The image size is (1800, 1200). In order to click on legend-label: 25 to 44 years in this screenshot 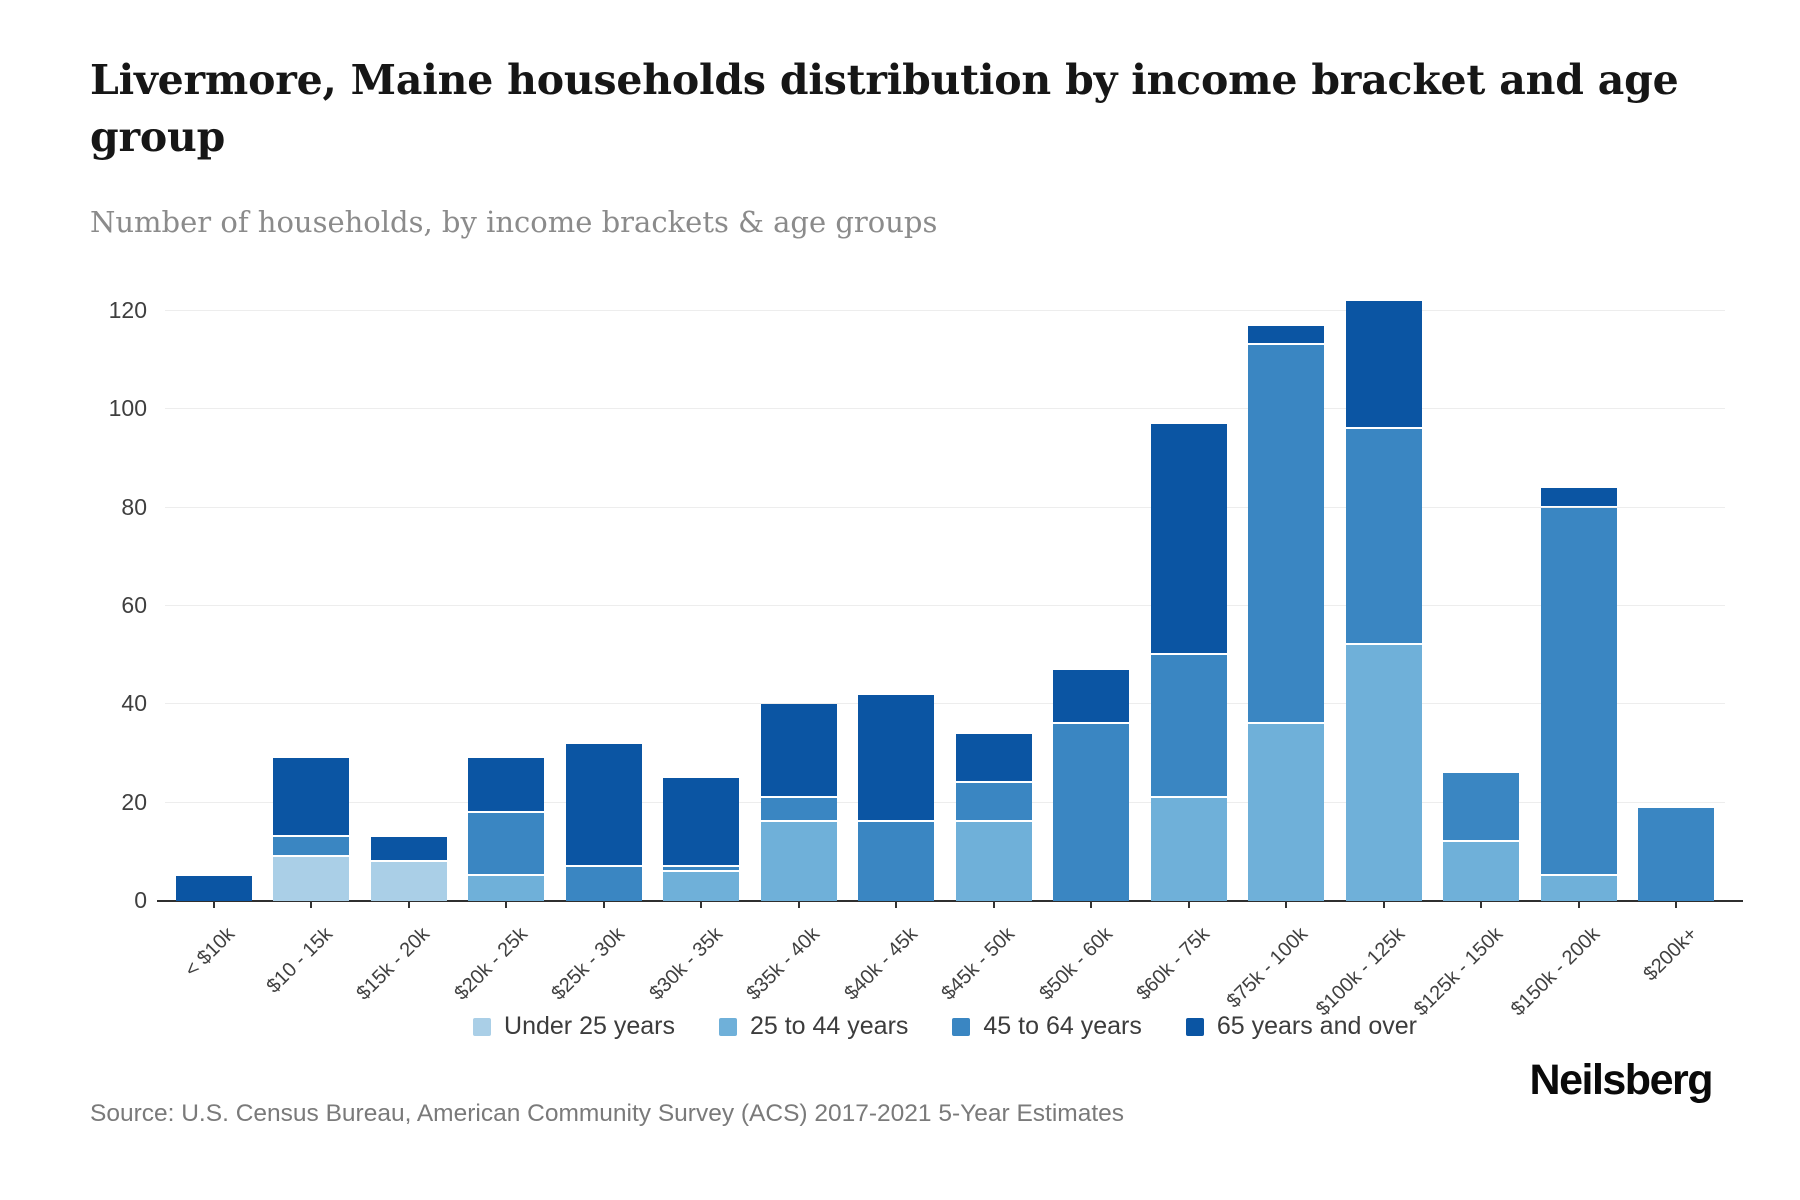, I will do `click(829, 1026)`.